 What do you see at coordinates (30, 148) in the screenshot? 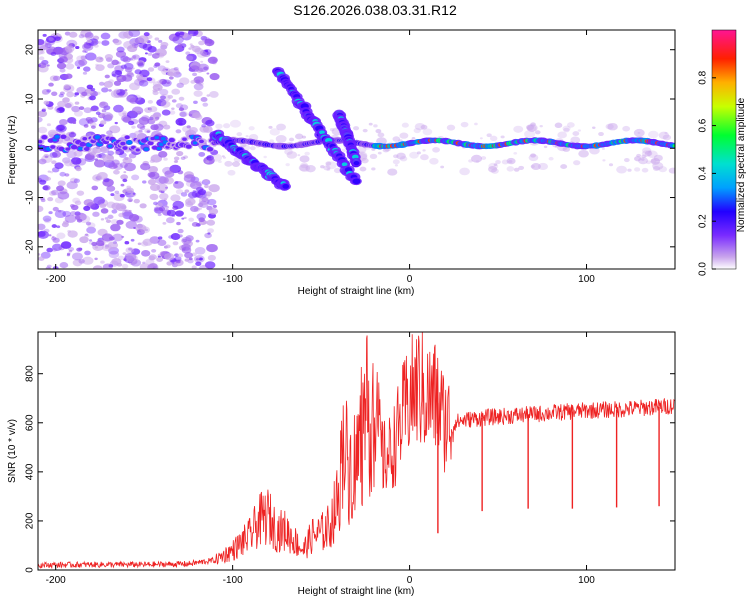
I see `y-tick-label: 0` at bounding box center [30, 148].